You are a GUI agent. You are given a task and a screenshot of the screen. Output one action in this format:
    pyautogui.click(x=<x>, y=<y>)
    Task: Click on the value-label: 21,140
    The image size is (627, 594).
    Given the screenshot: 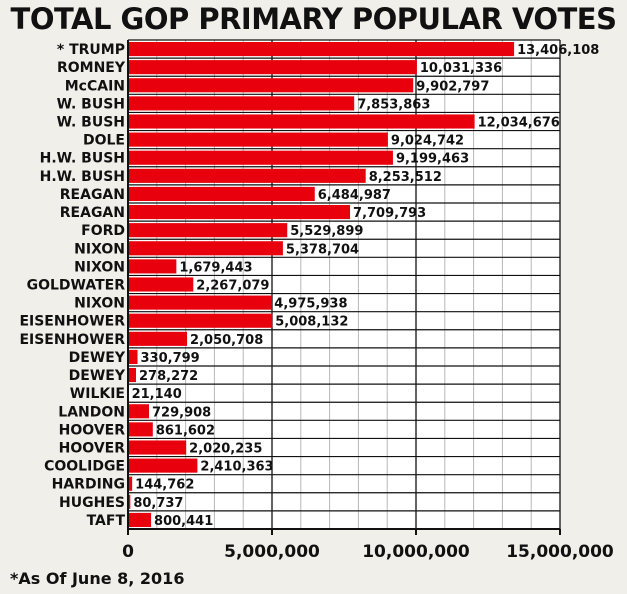 What is the action you would take?
    pyautogui.click(x=157, y=394)
    